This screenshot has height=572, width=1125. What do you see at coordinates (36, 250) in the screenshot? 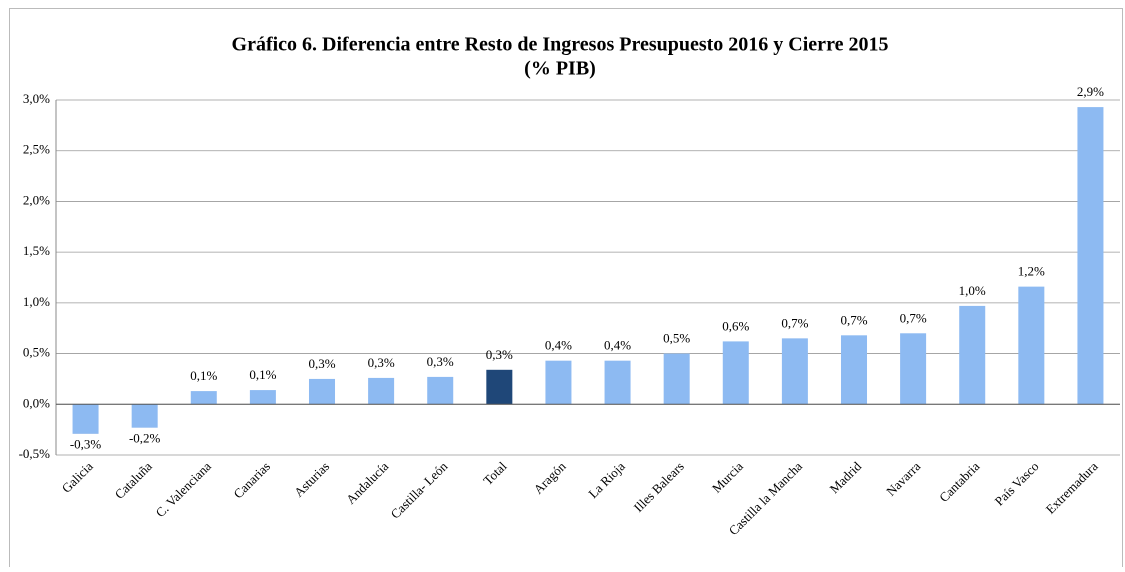
I see `y-tick-label: 1,5%` at bounding box center [36, 250].